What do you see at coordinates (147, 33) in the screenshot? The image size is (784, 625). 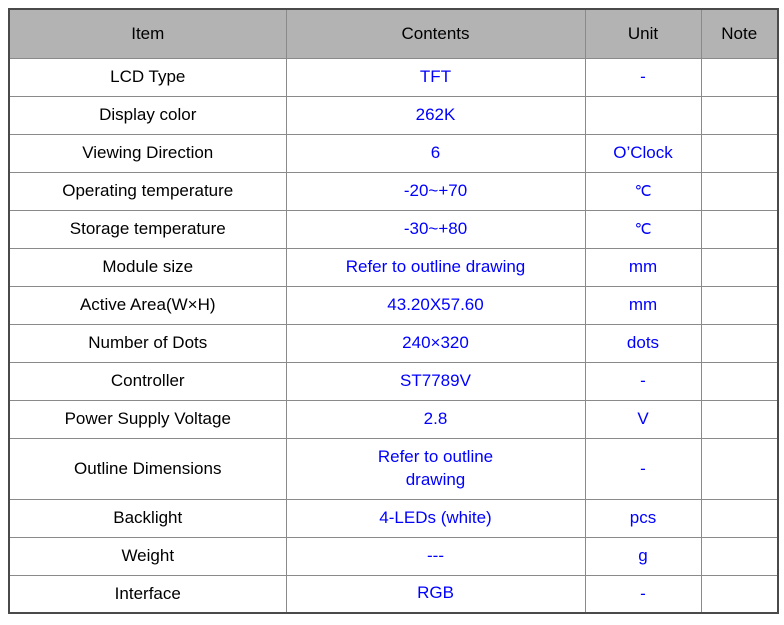 I see `column-header-item: Item` at bounding box center [147, 33].